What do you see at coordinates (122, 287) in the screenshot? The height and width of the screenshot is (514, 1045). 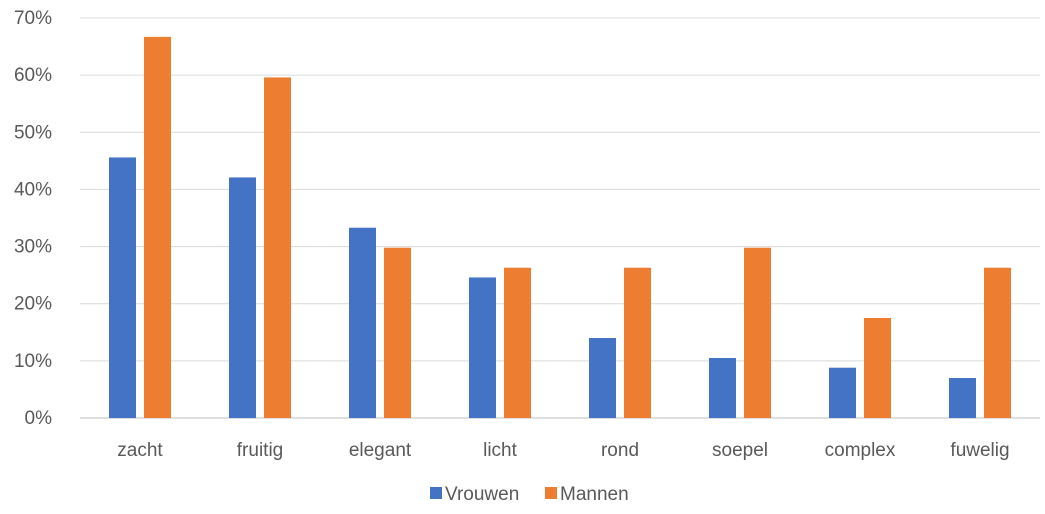 I see `bar-vrouwen-zacht` at bounding box center [122, 287].